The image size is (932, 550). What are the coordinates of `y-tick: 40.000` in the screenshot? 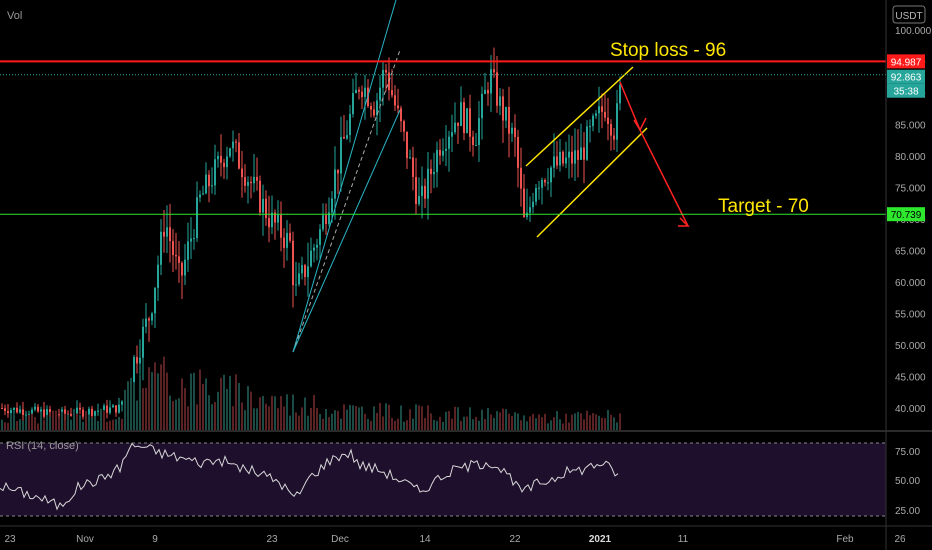 It's located at (910, 409).